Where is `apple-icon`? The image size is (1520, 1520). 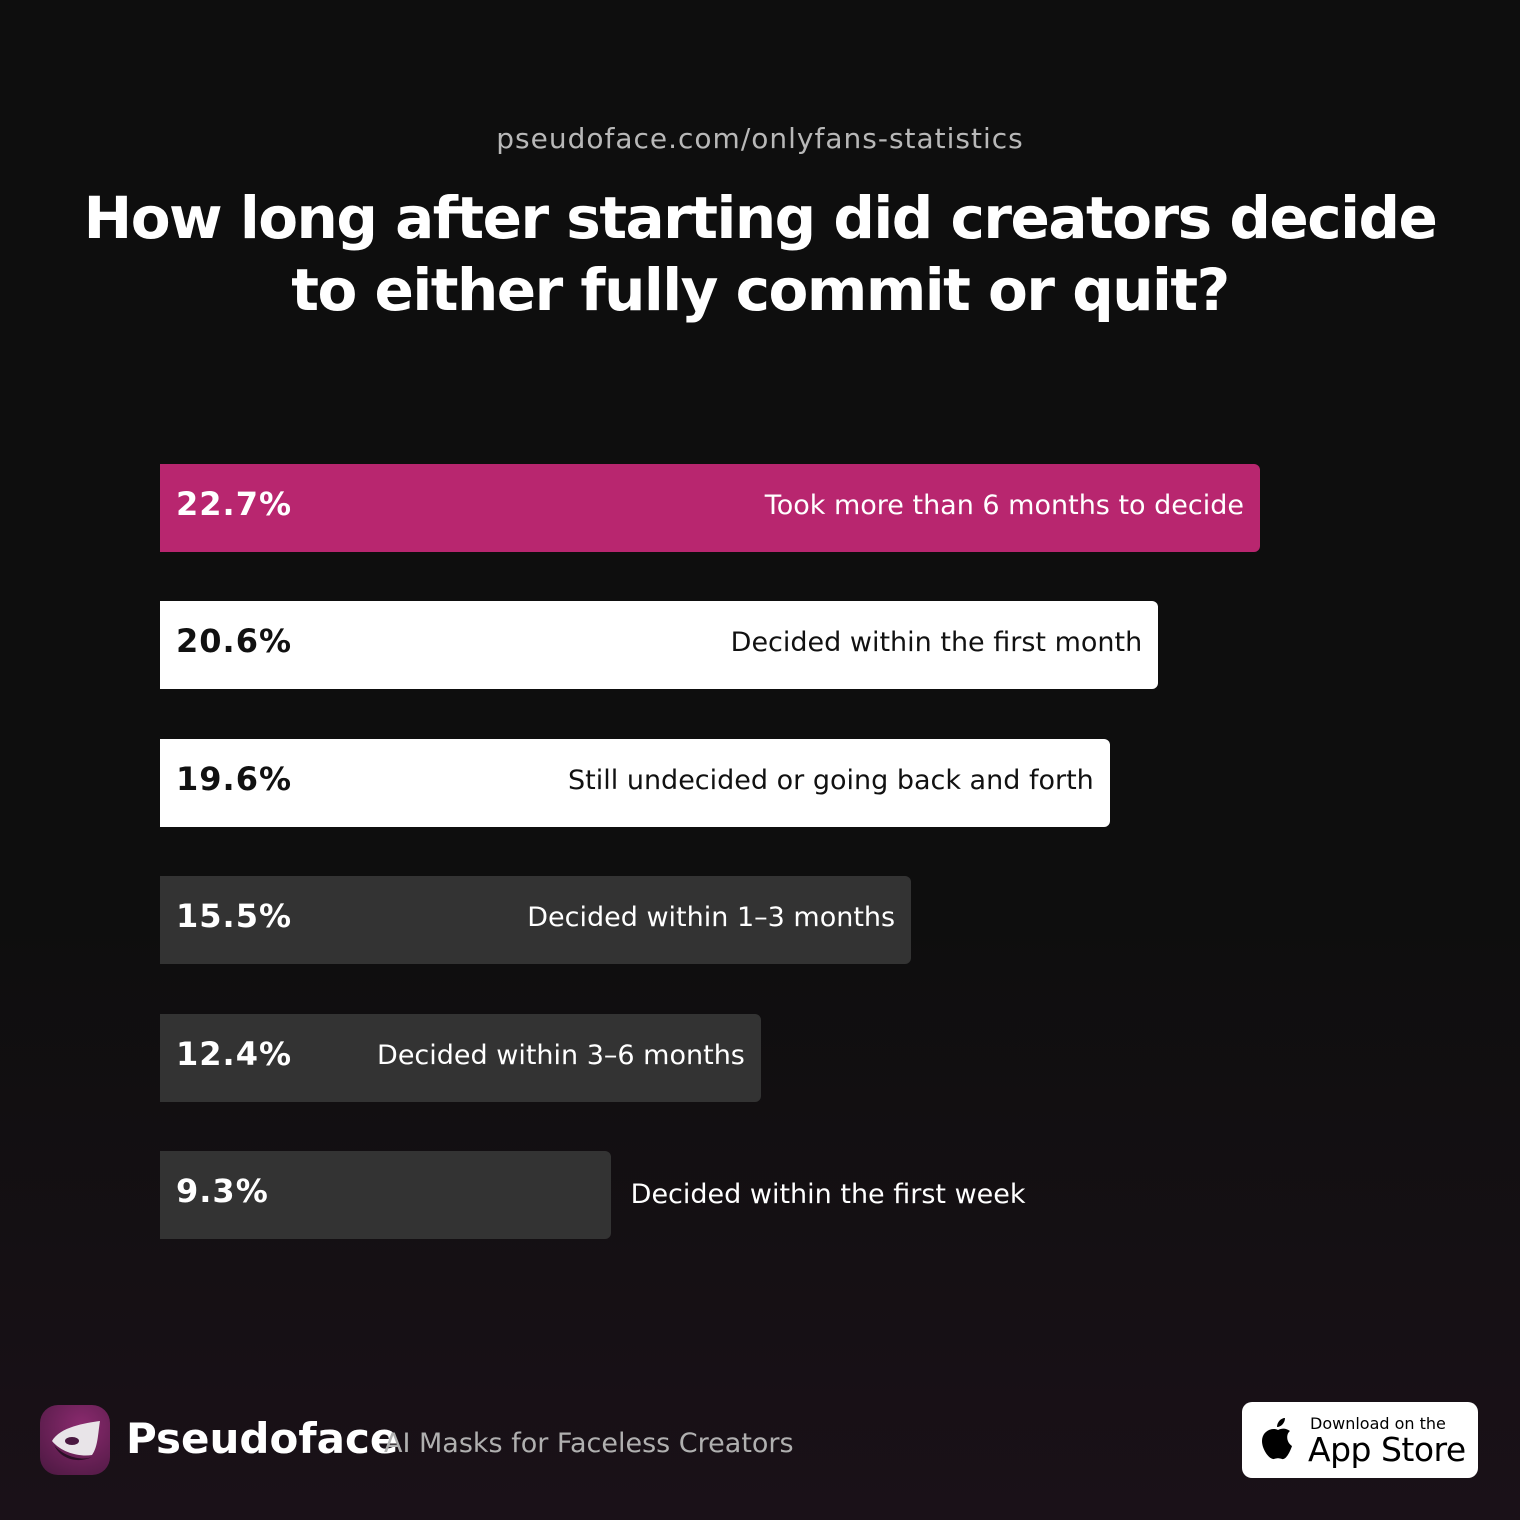
apple-icon is located at coordinates (1277, 1439).